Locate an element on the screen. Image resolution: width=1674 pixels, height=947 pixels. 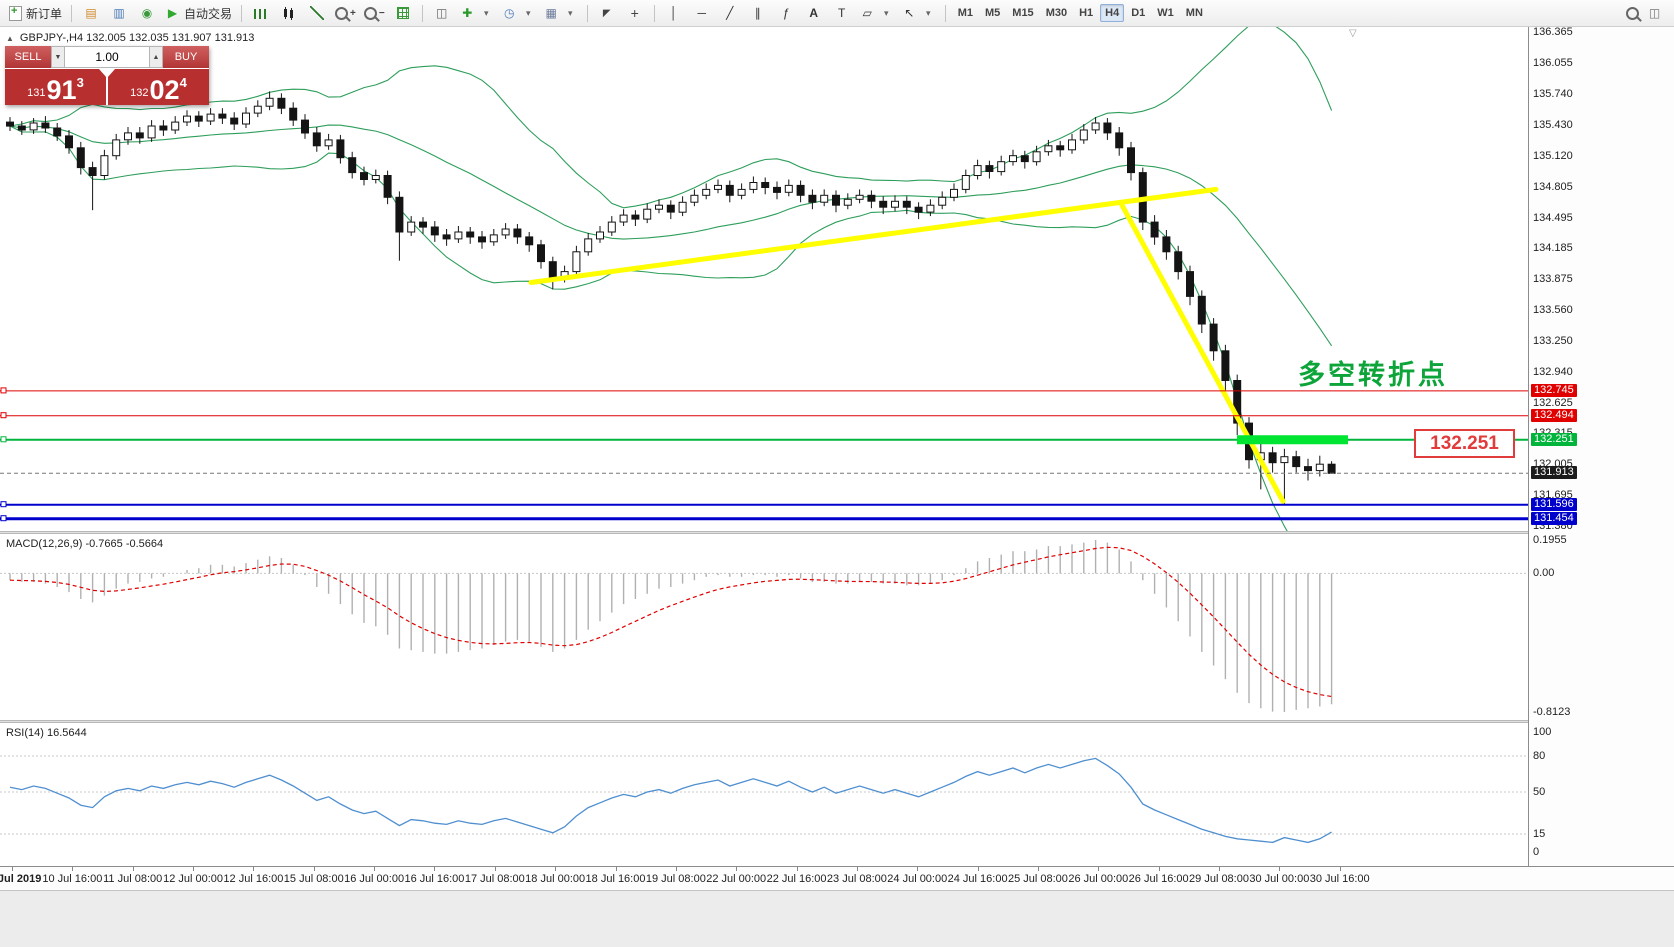
axis-tick-label: -0.8123 is located at coordinates (1552, 712).